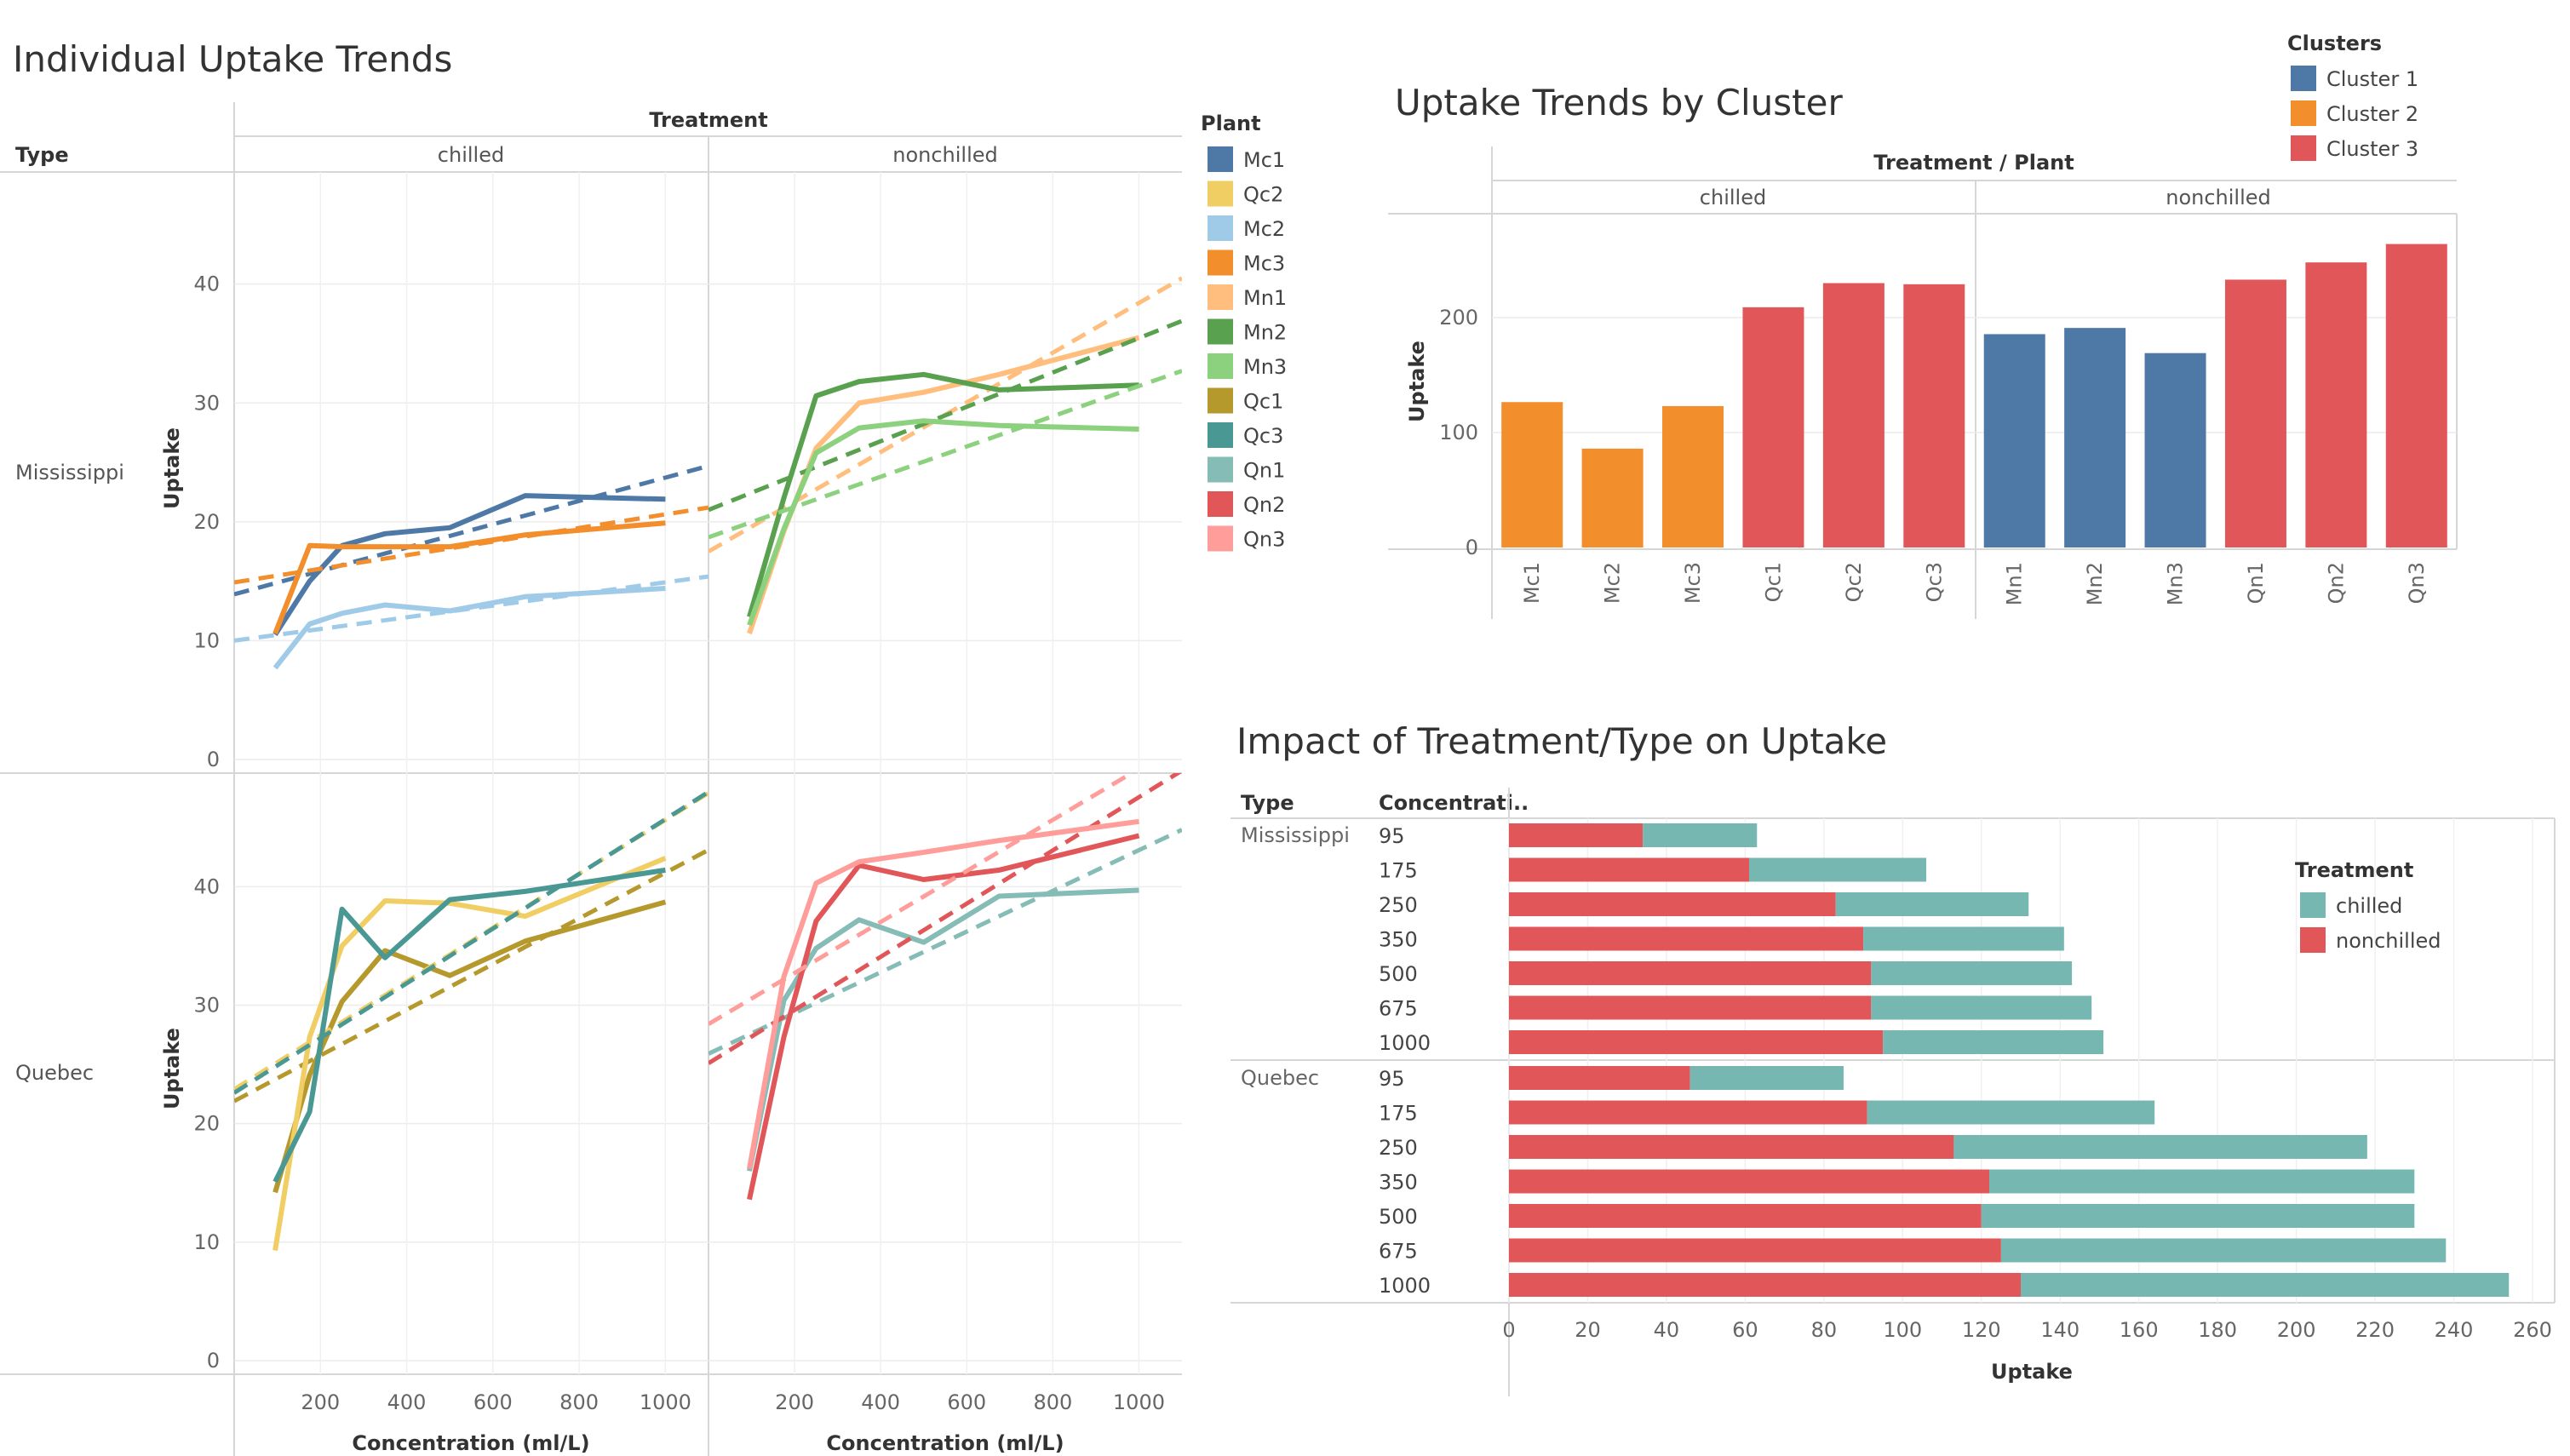 The image size is (2570, 1456). Describe the element at coordinates (2313, 905) in the screenshot. I see `treatment-legend-swatch-chilled` at that location.